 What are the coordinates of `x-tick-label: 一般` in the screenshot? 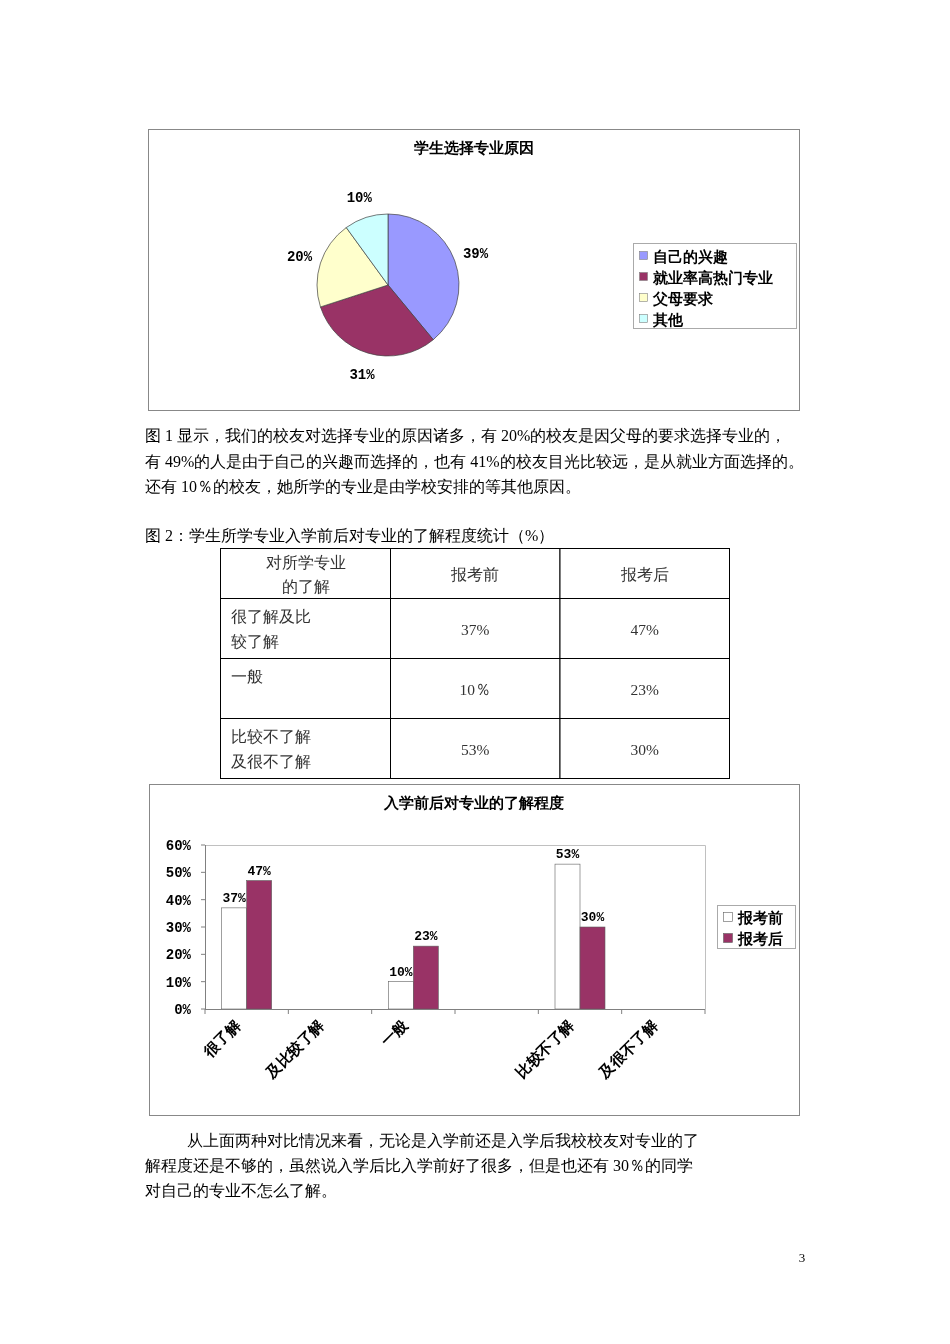 It's located at (394, 1032).